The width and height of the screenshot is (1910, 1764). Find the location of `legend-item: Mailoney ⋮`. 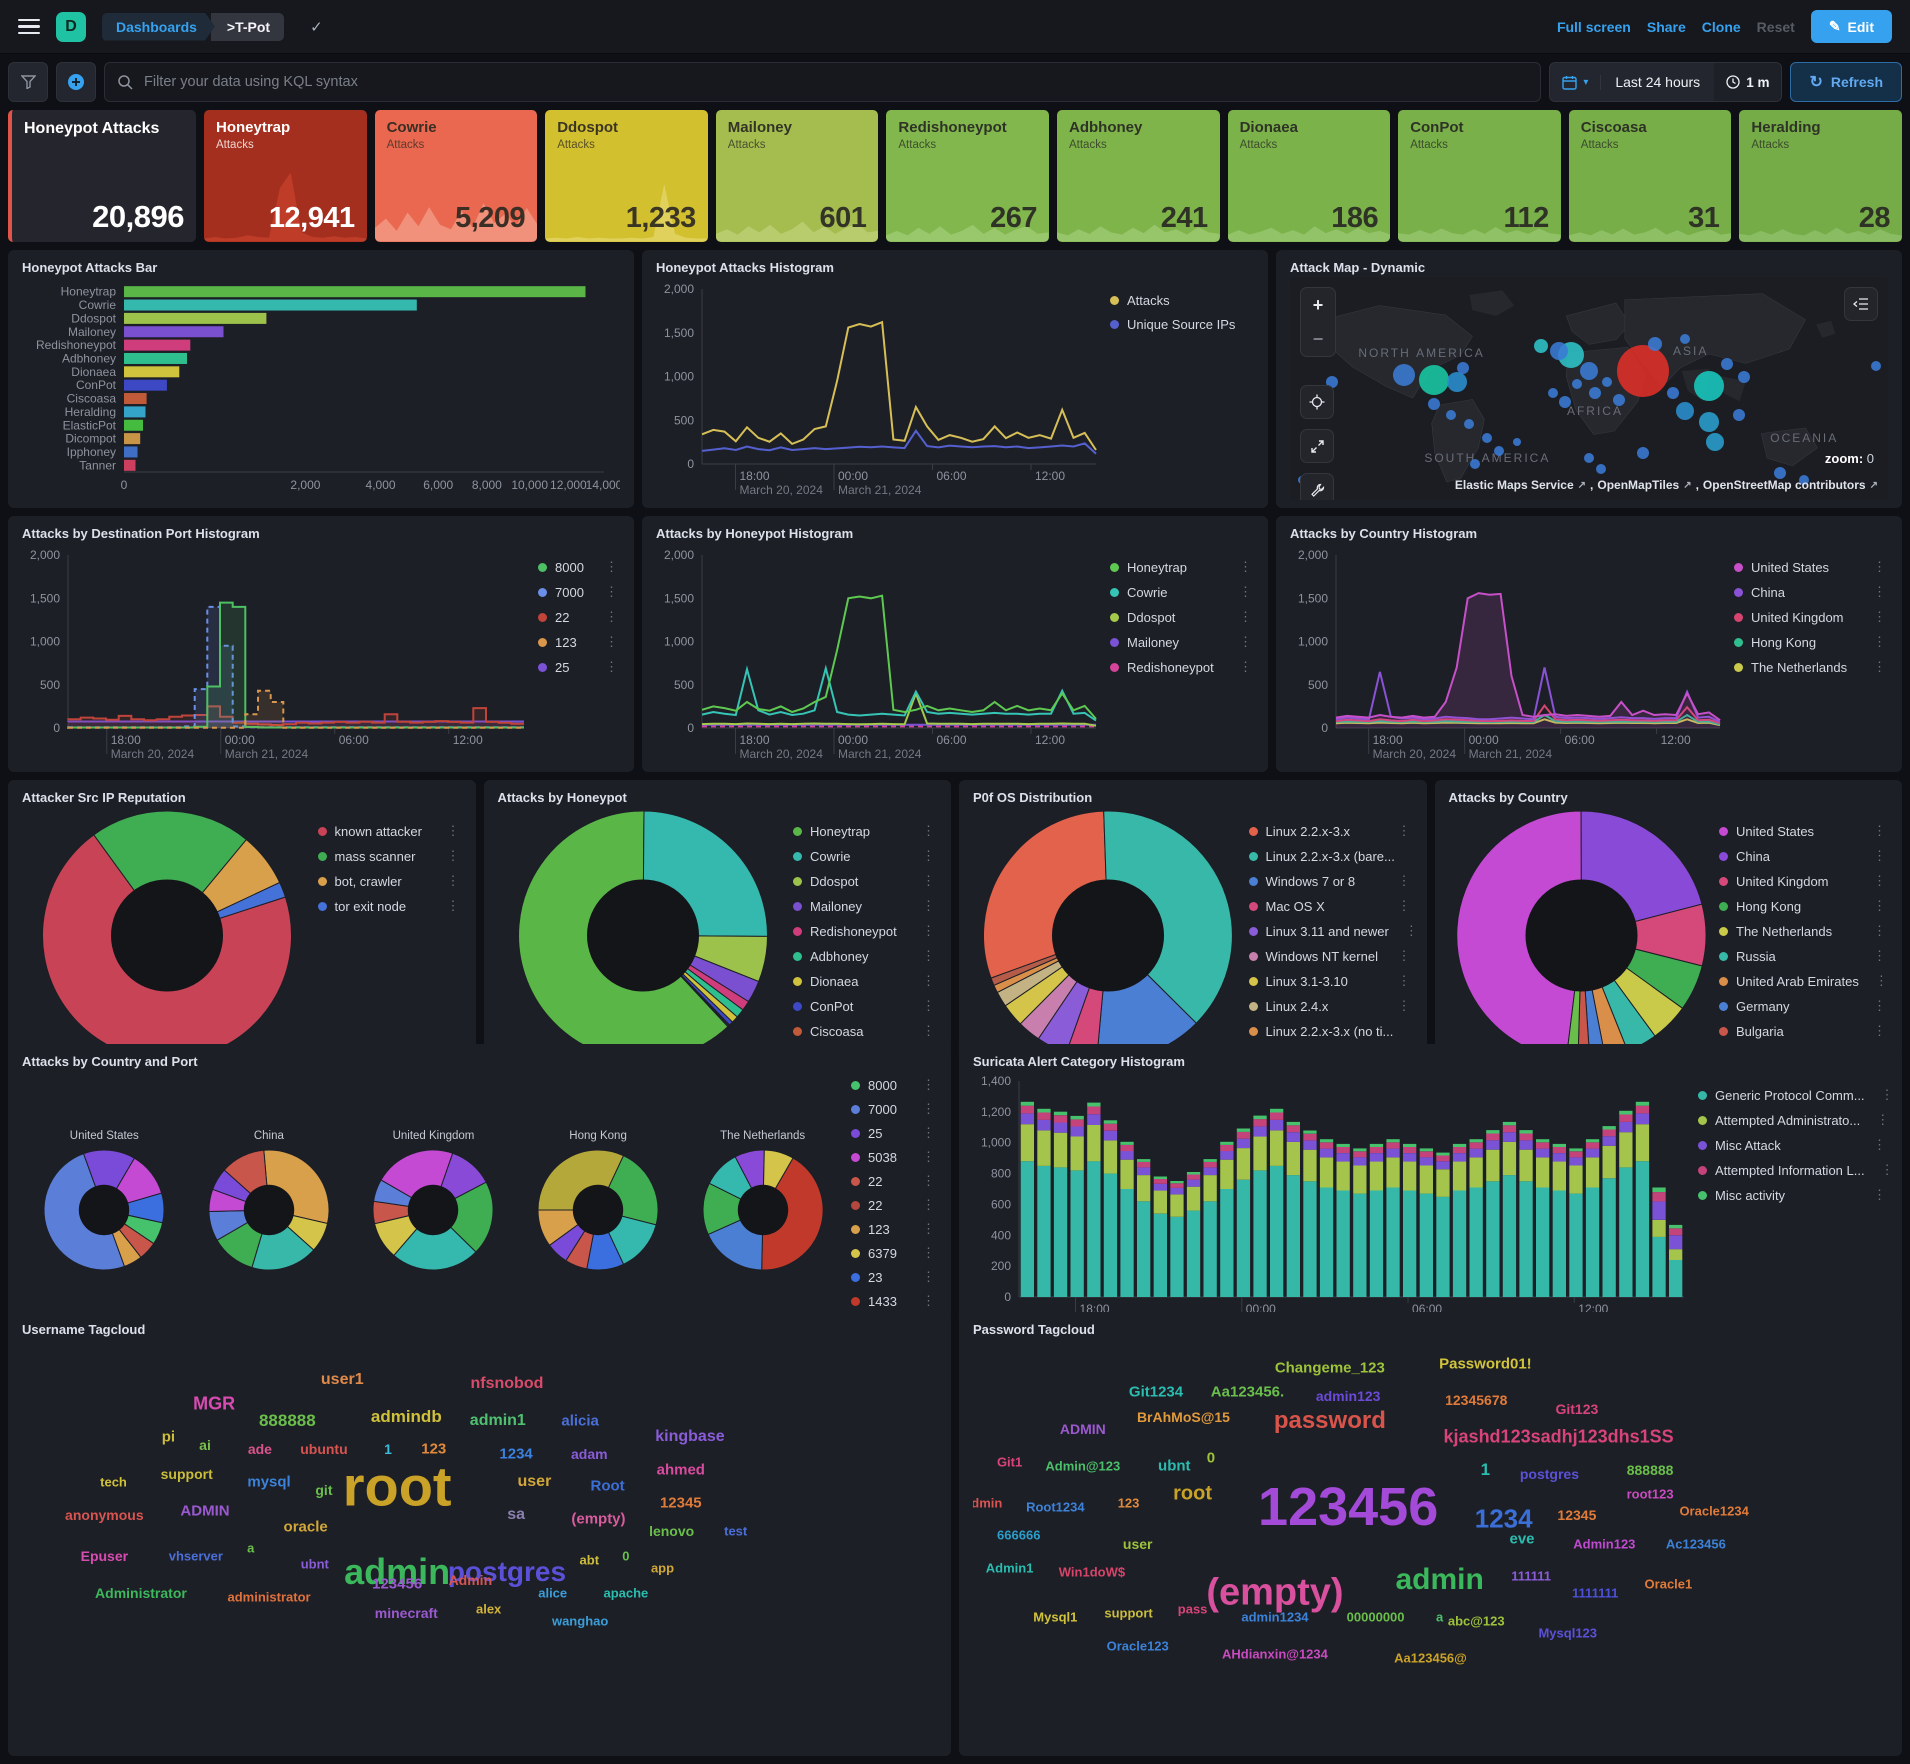

legend-item: Mailoney ⋮ is located at coordinates (864, 906).